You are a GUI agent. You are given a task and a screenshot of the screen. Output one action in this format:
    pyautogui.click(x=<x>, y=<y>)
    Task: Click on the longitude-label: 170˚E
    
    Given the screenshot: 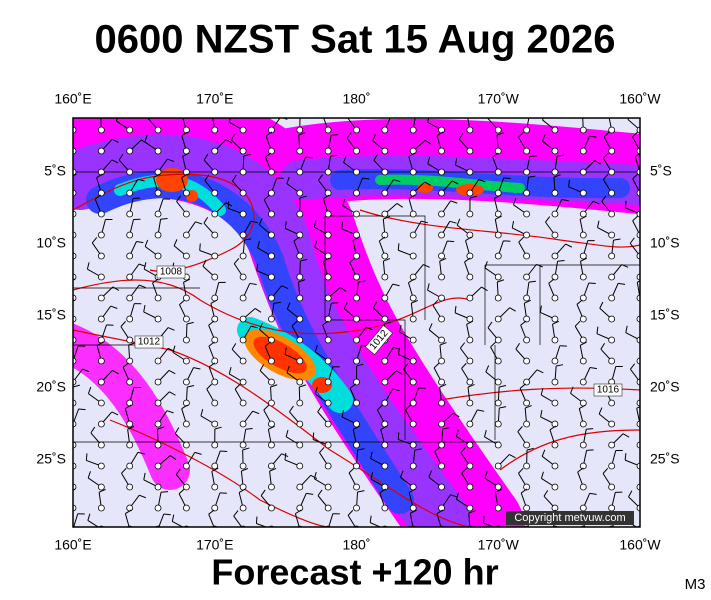 What is the action you would take?
    pyautogui.click(x=214, y=545)
    